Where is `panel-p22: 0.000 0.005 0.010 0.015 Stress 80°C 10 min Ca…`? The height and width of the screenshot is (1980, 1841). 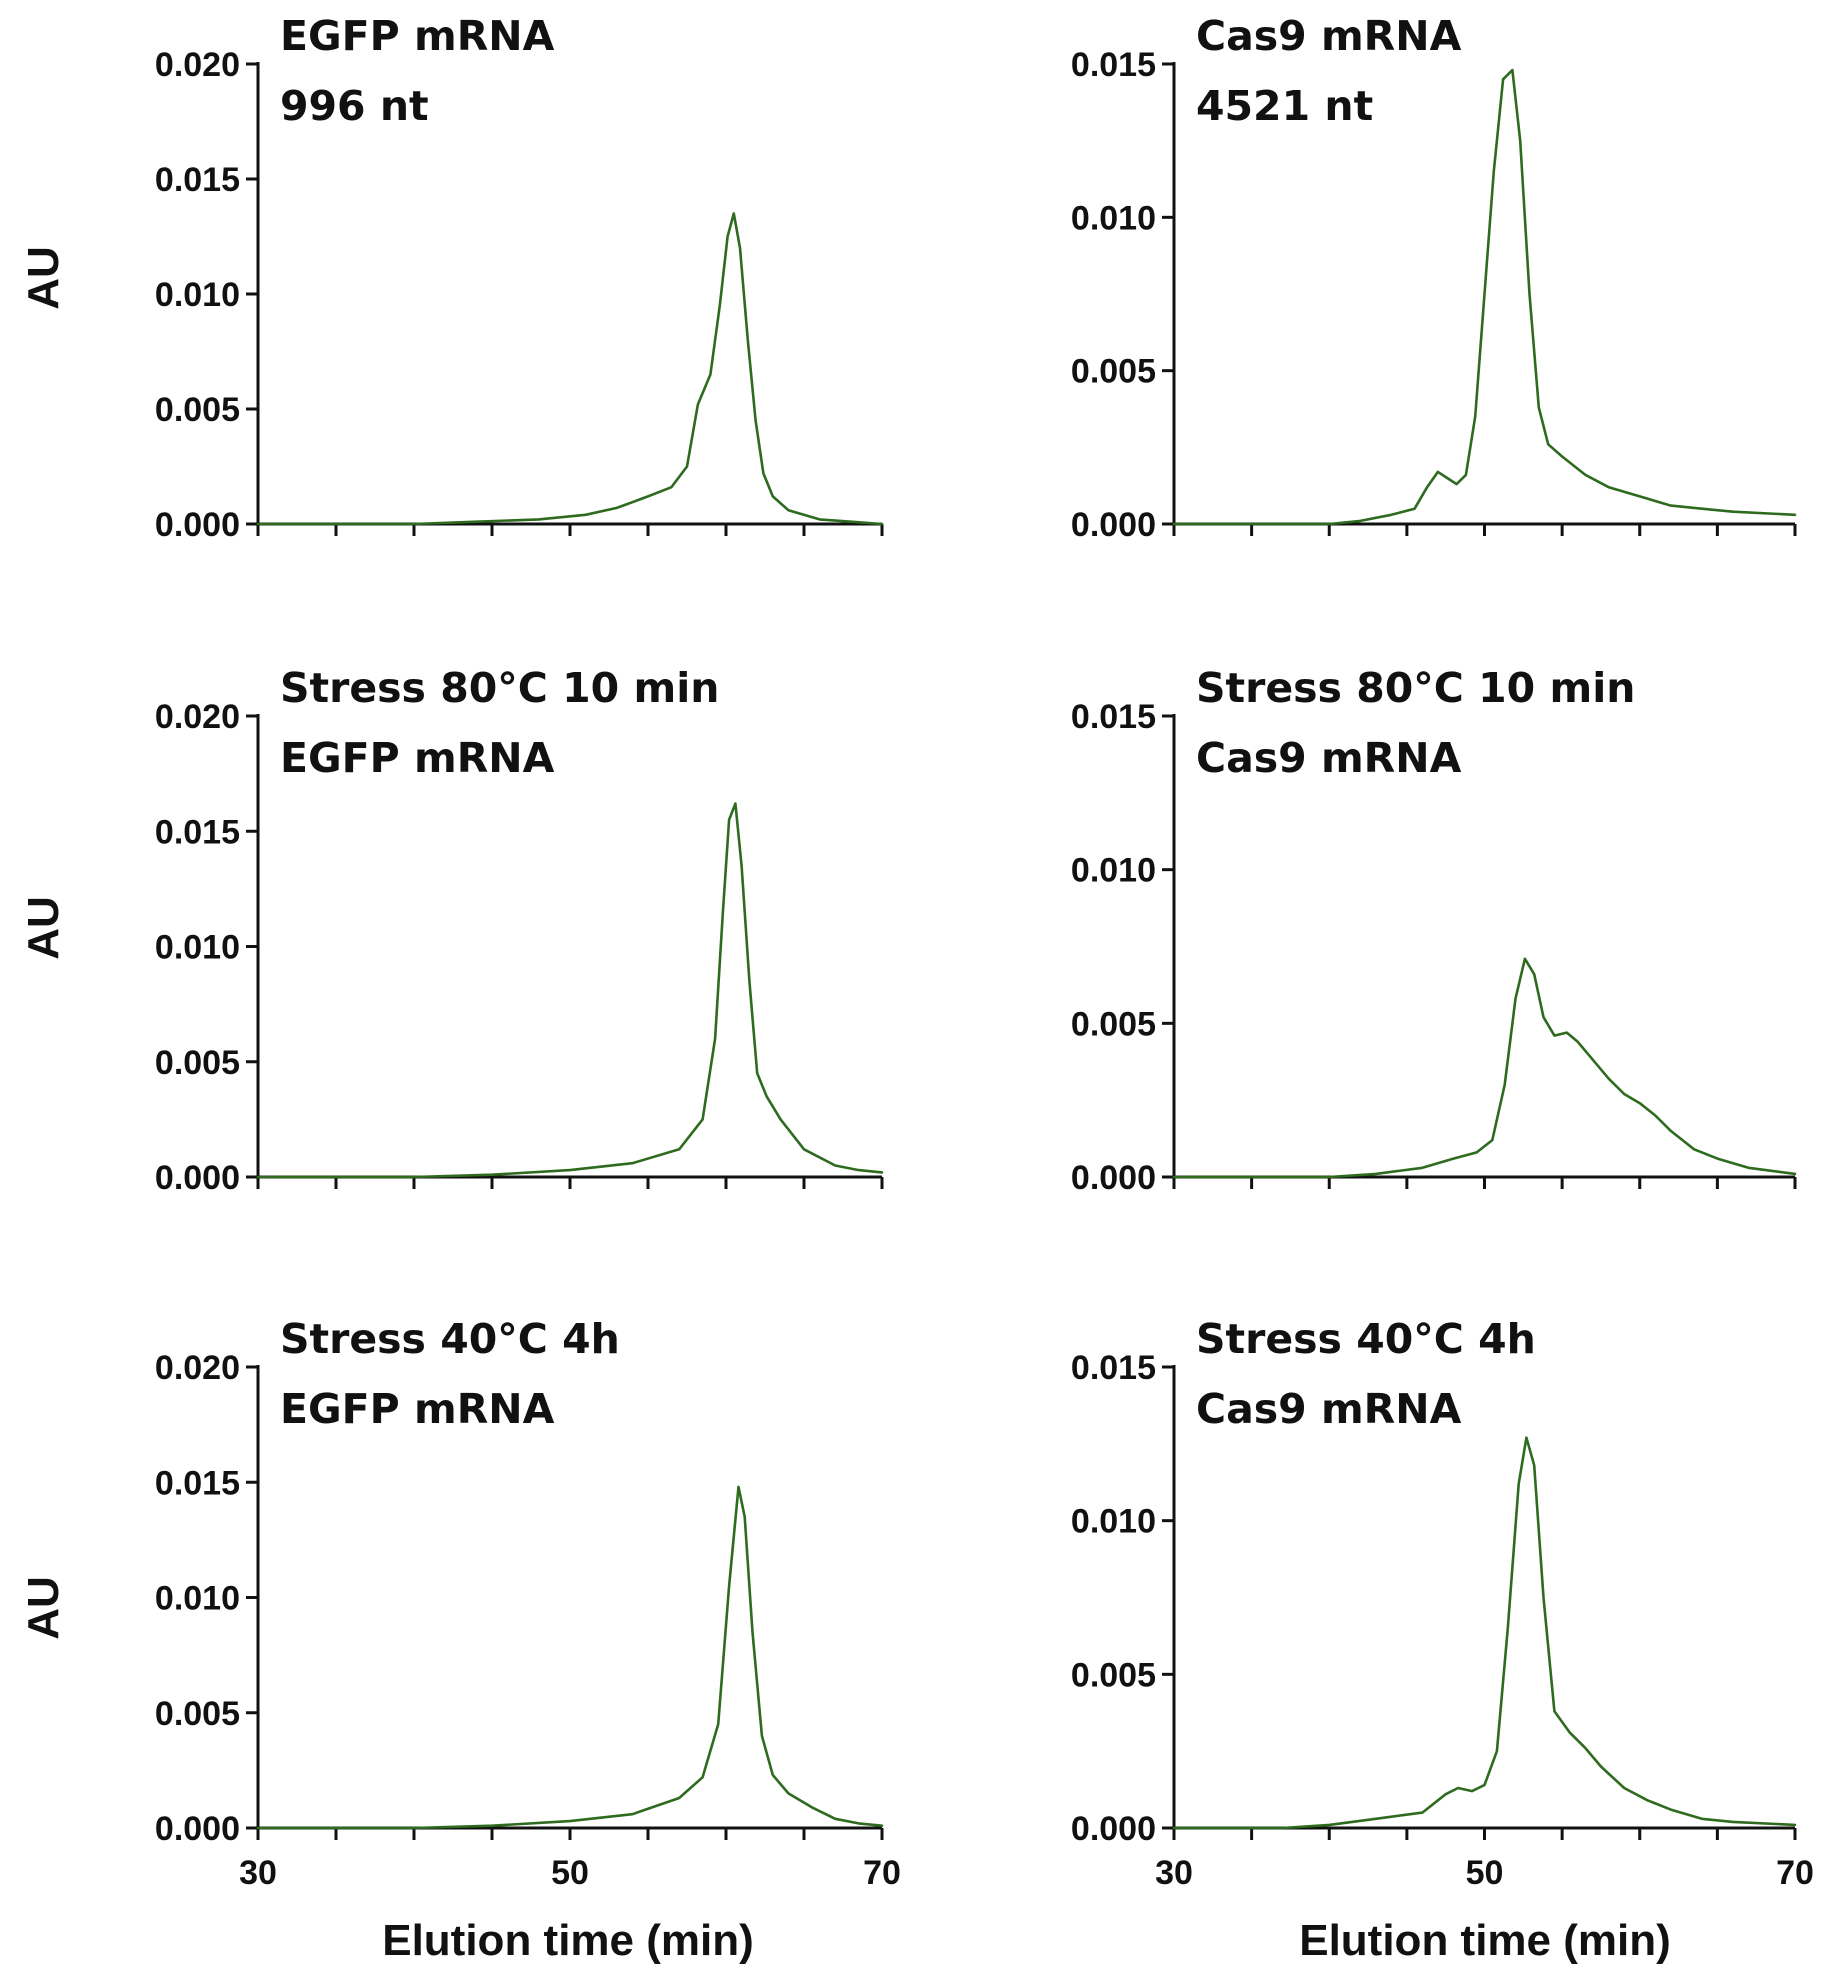
panel-p22: 0.000 0.005 0.010 0.015 Stress 80°C 10 min Ca… is located at coordinates (1434, 930).